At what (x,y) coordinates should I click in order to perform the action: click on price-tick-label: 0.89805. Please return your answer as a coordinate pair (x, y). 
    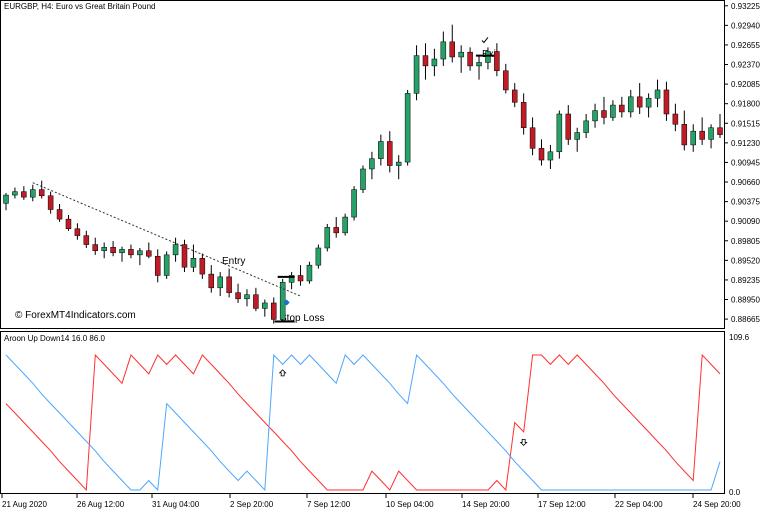
    Looking at the image, I should click on (745, 241).